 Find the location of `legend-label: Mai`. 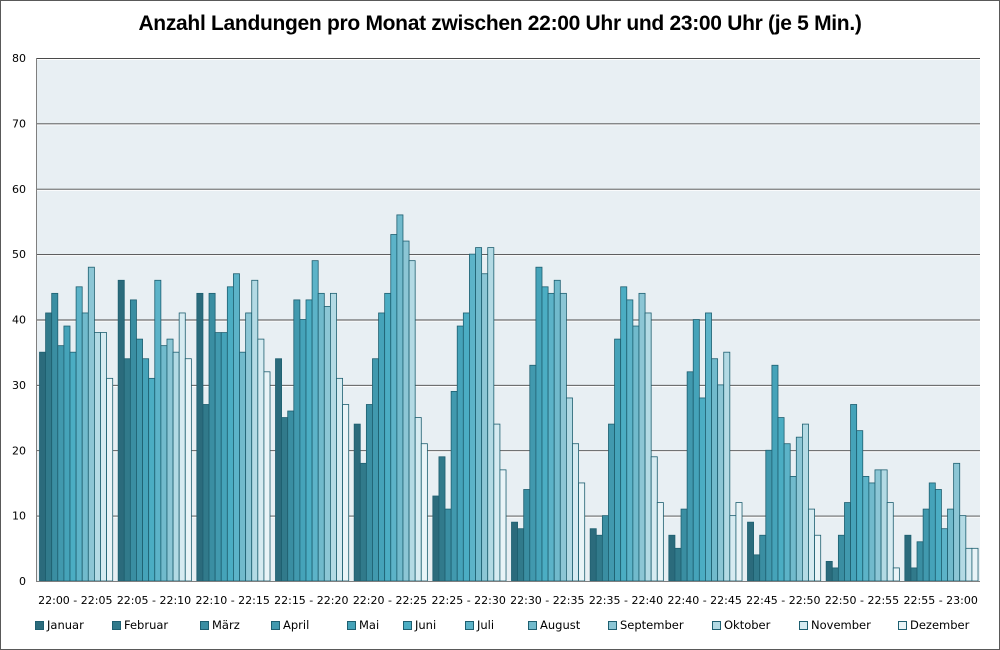

legend-label: Mai is located at coordinates (369, 625).